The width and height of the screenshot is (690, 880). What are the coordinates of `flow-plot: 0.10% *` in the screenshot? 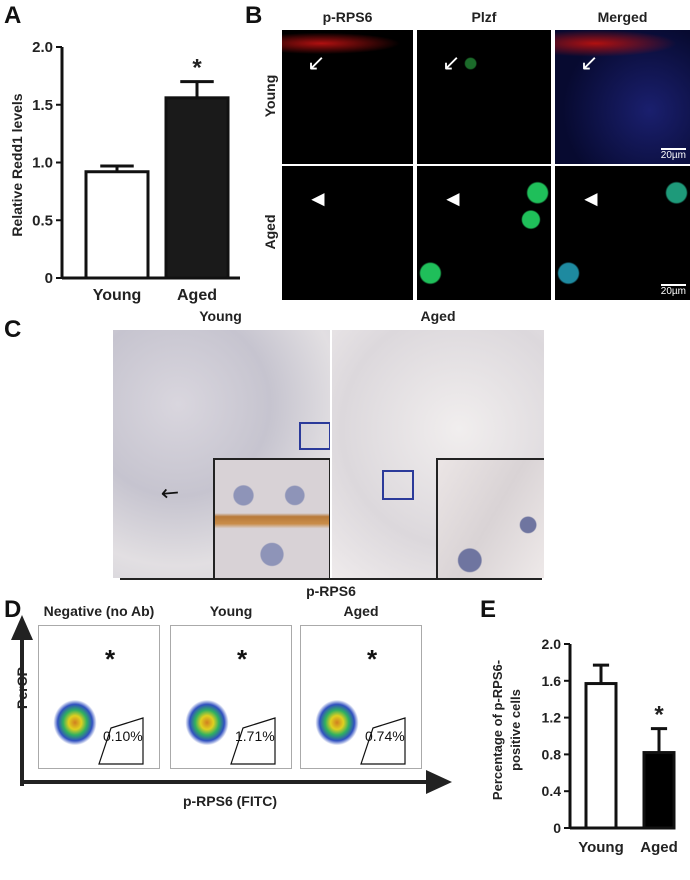 It's located at (99, 697).